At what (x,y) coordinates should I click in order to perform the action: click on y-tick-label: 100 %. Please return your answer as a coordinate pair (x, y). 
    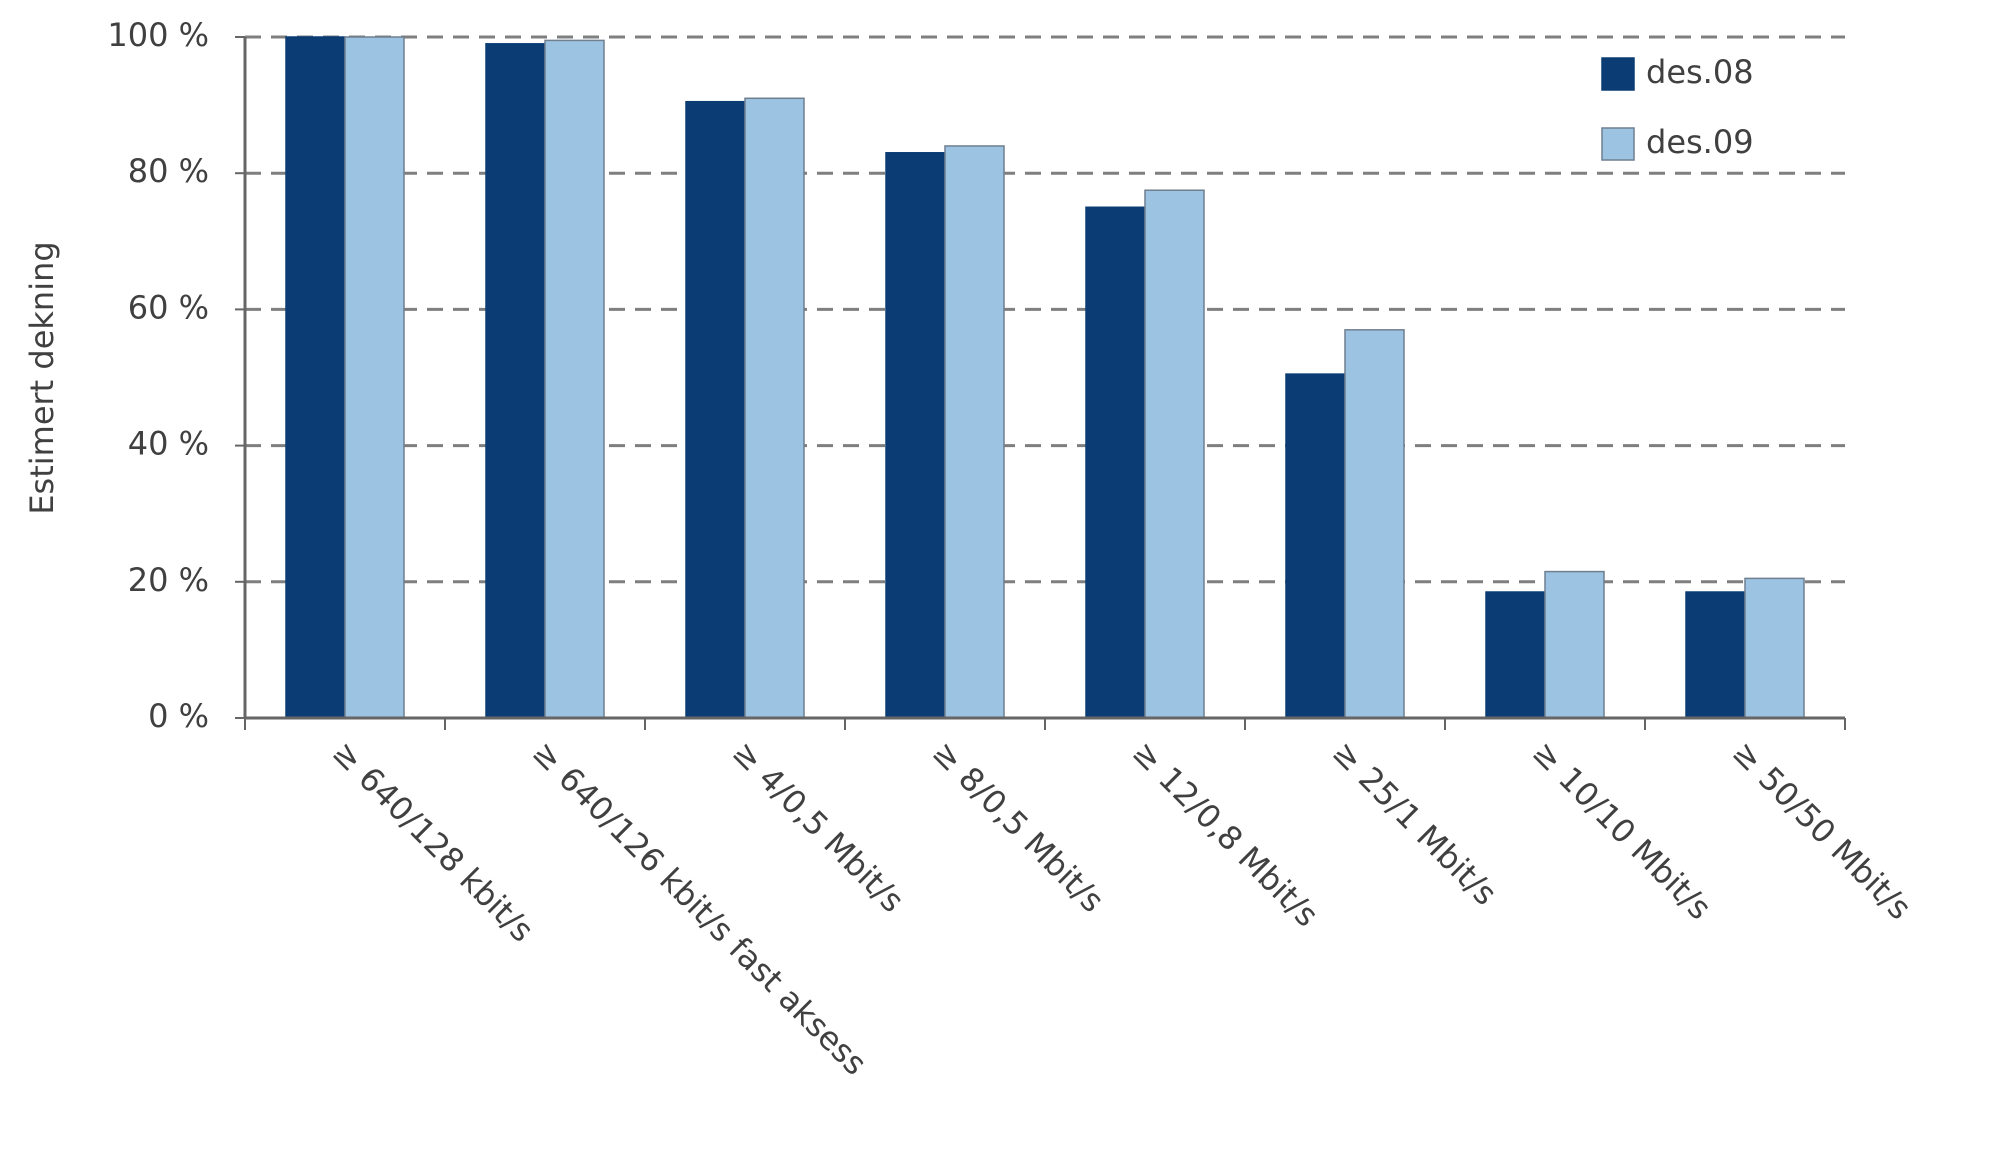
    Looking at the image, I should click on (158, 35).